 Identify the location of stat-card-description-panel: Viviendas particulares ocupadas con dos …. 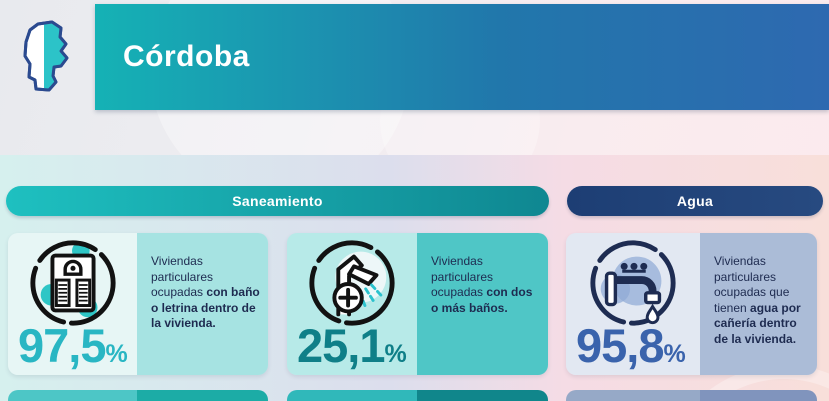
(482, 304).